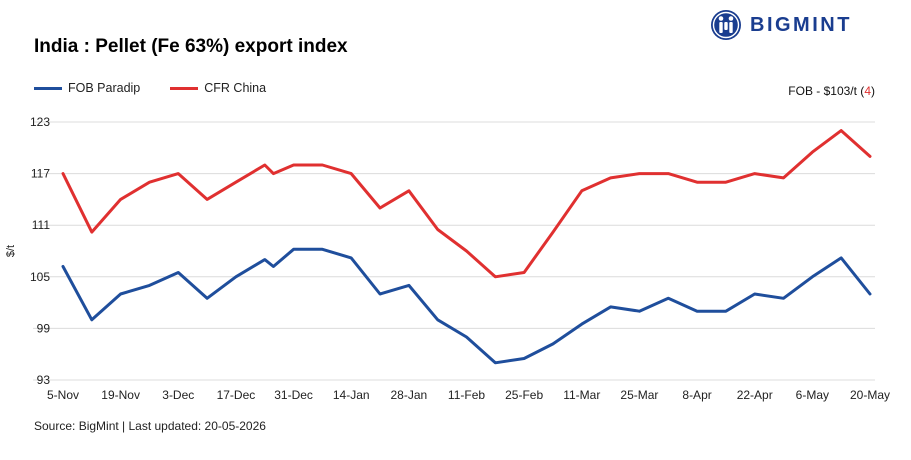  What do you see at coordinates (867, 91) in the screenshot?
I see `price-note-change: 4` at bounding box center [867, 91].